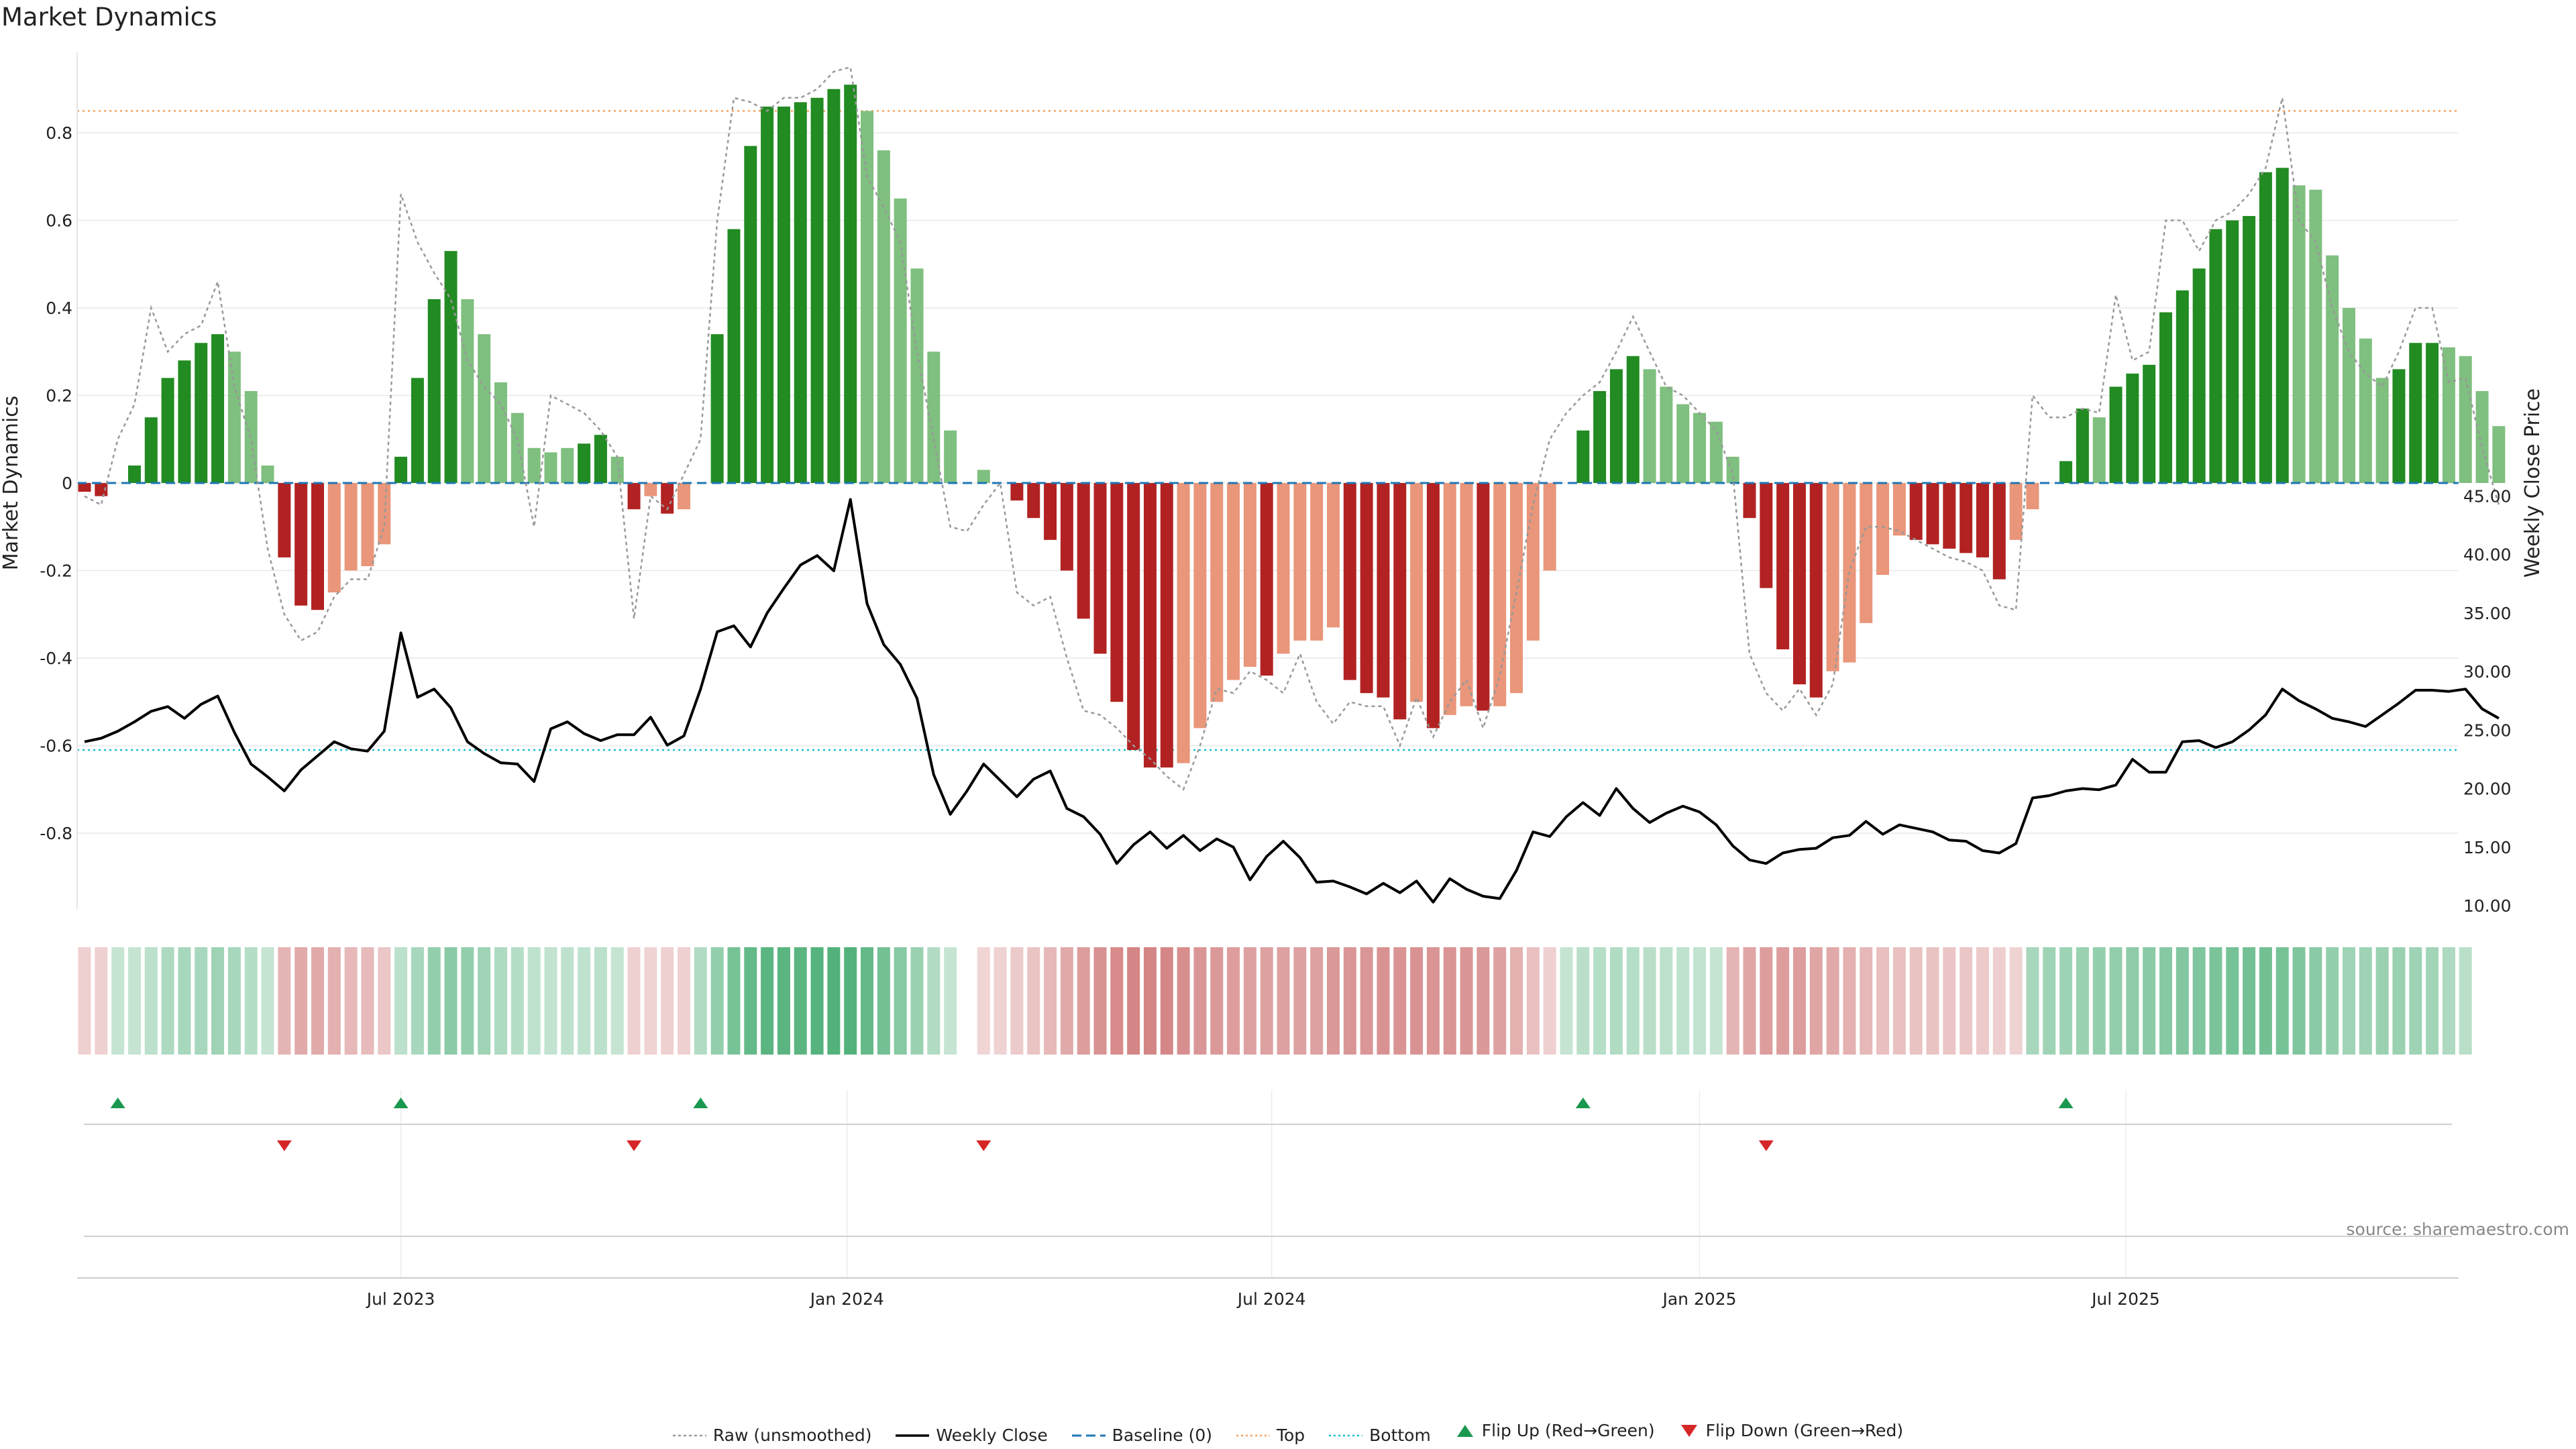 The image size is (2576, 1449). I want to click on raw-line-swatch-icon, so click(689, 1435).